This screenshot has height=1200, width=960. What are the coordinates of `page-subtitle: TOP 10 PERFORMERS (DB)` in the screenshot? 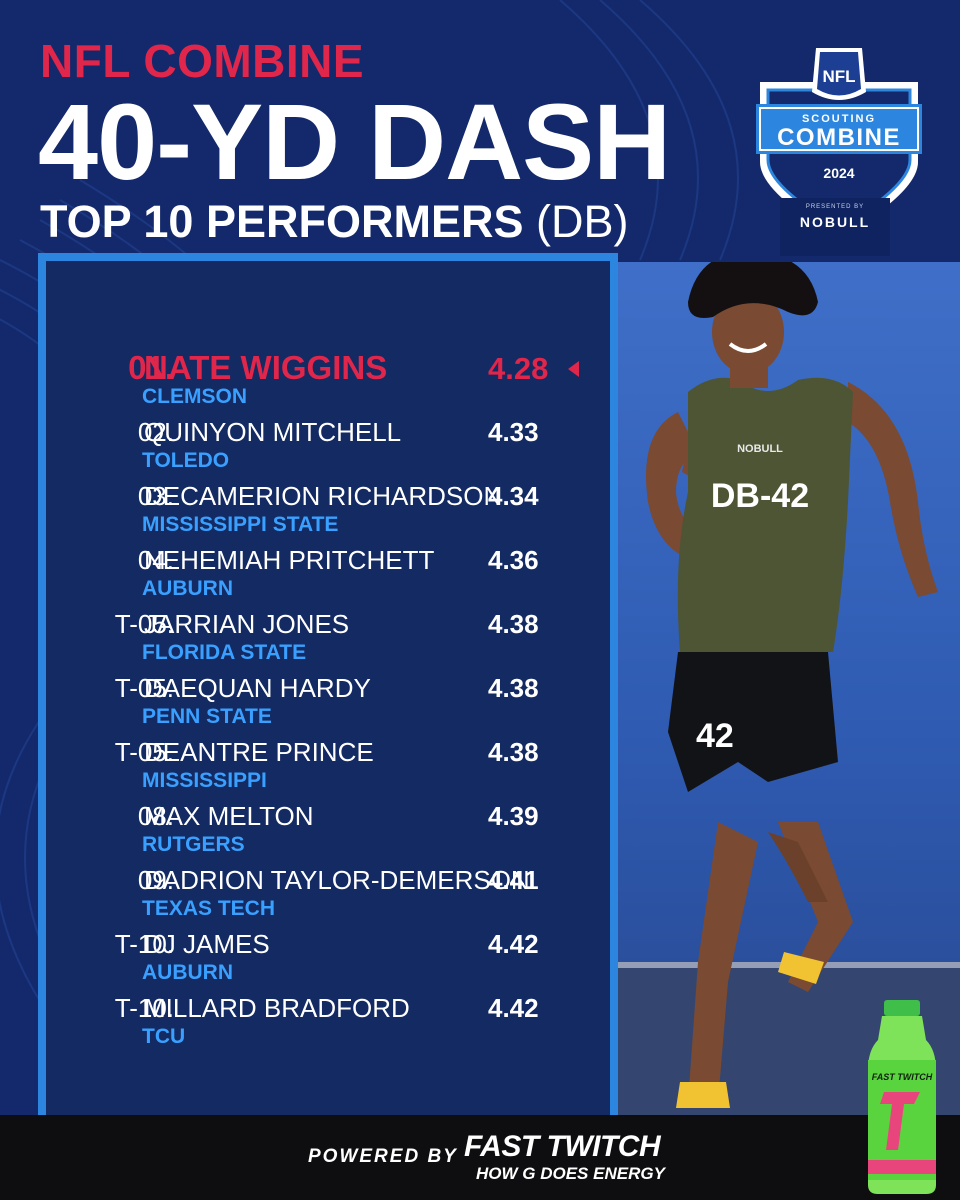 It's located at (334, 222).